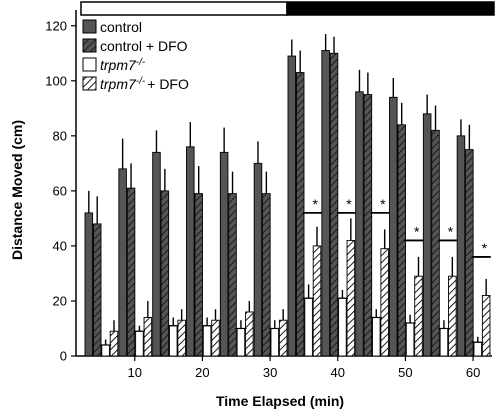  What do you see at coordinates (60, 245) in the screenshot?
I see `y-tick-label: 40` at bounding box center [60, 245].